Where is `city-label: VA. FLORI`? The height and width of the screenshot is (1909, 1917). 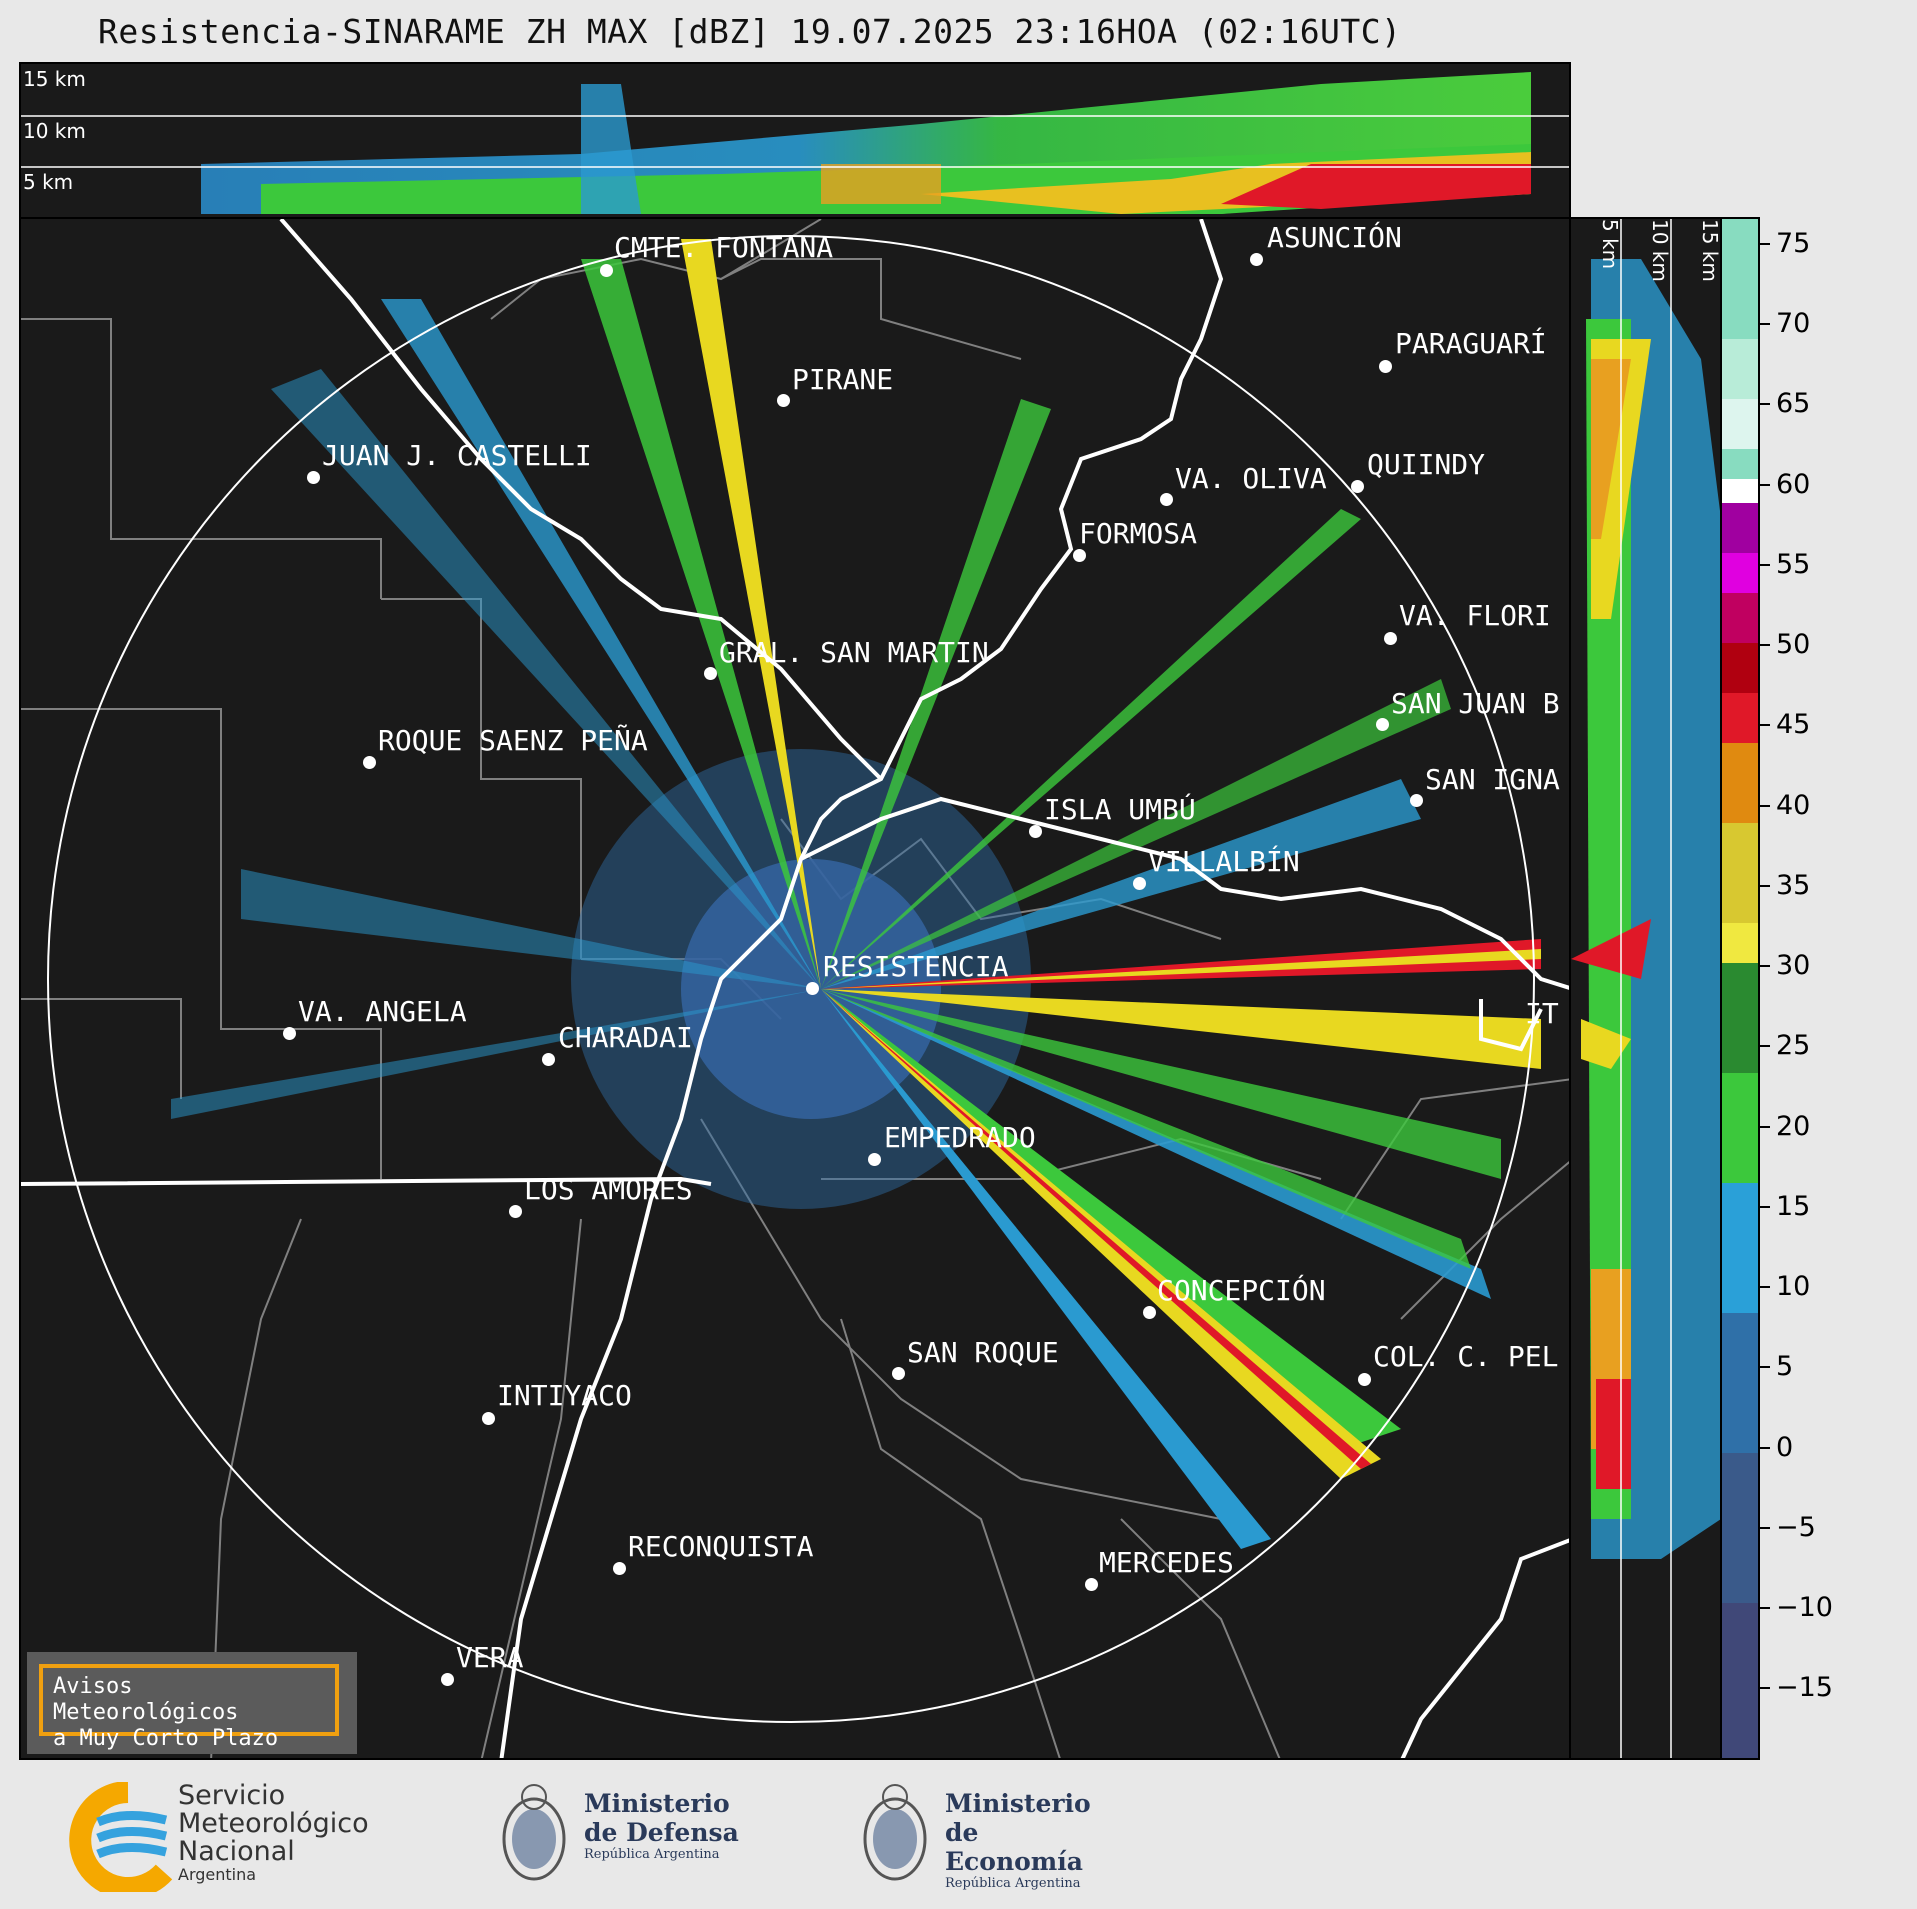
city-label: VA. FLORI is located at coordinates (1475, 615).